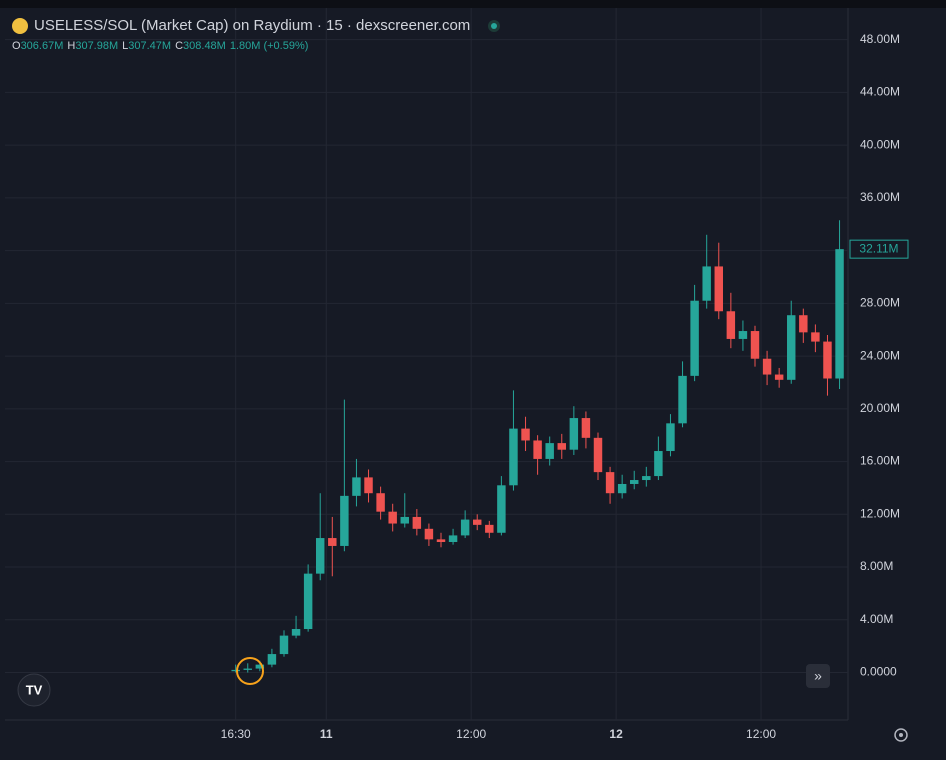 This screenshot has width=946, height=760. Describe the element at coordinates (616, 734) in the screenshot. I see `x-tick-label: 12` at that location.